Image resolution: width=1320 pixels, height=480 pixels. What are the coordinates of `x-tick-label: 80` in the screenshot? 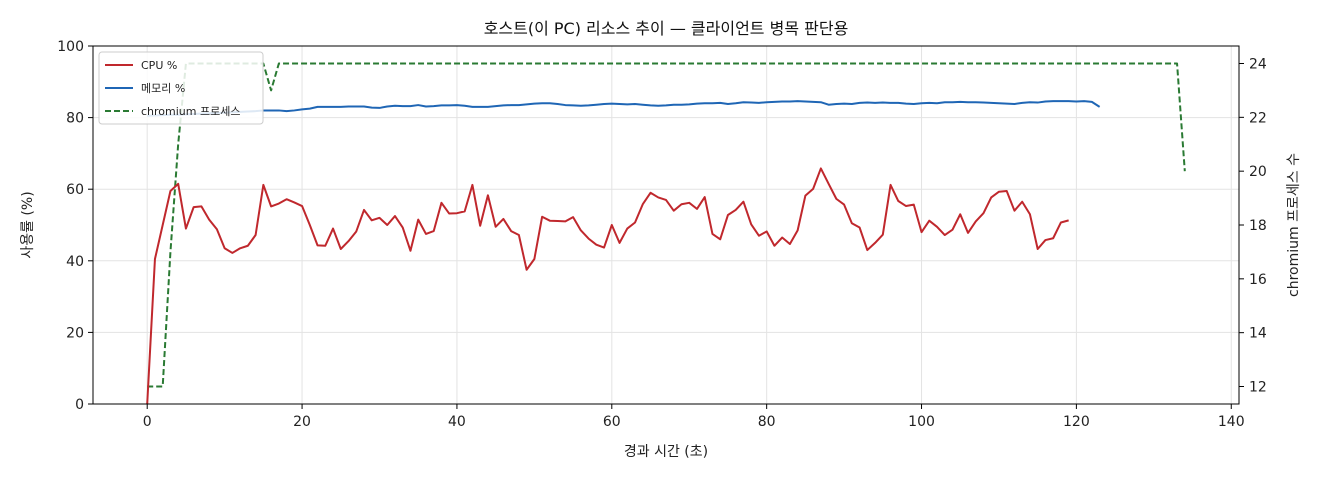 It's located at (767, 422).